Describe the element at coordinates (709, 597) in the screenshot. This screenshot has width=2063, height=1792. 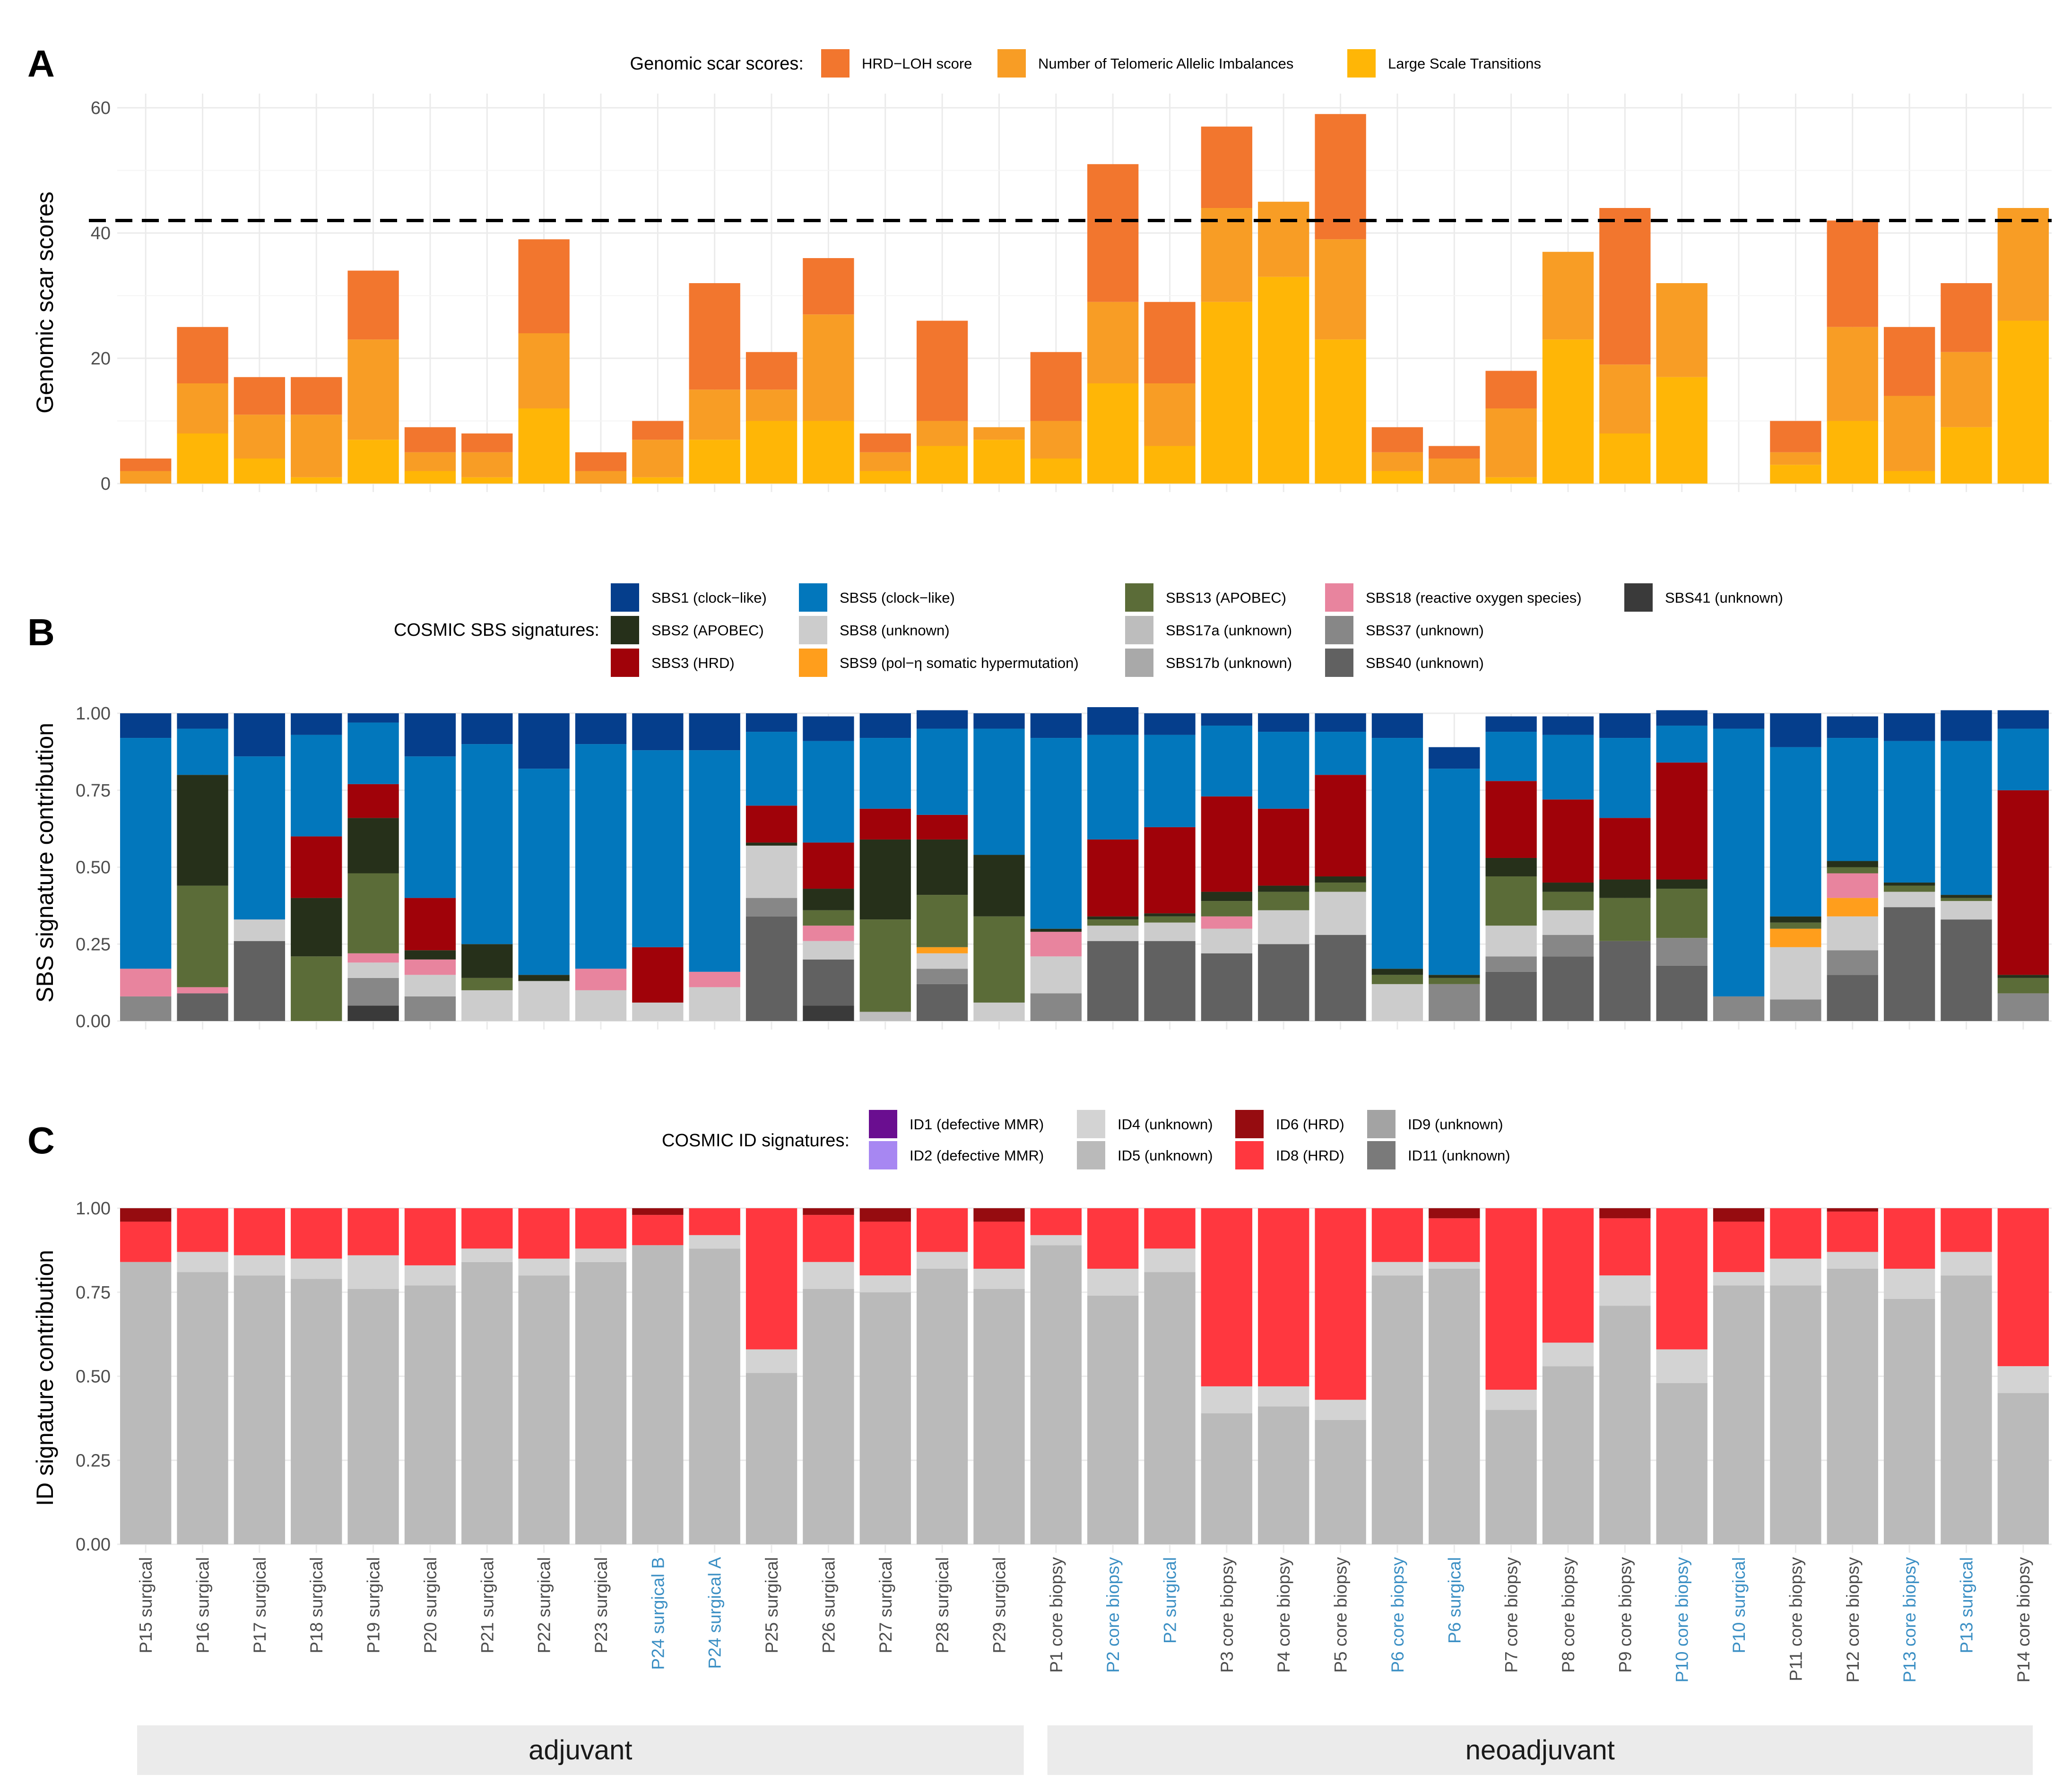
I see `legend-label-sbs1-clock-like: SBS1 (clock−like)` at that location.